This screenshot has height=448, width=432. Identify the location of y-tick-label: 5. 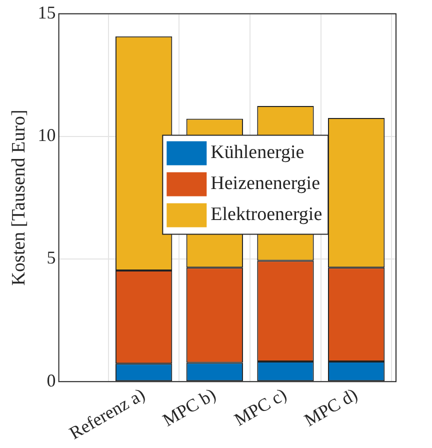
(51, 258).